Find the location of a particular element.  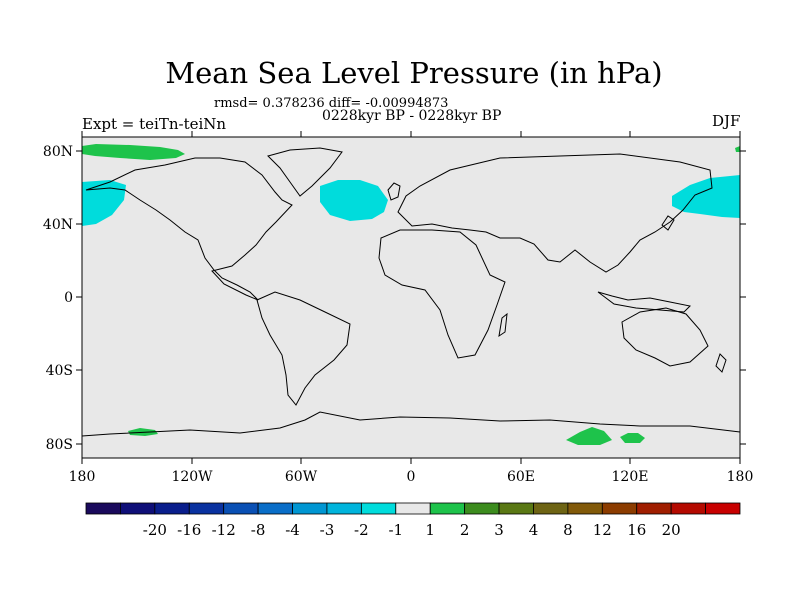

coastline-madagascar is located at coordinates (503, 325).